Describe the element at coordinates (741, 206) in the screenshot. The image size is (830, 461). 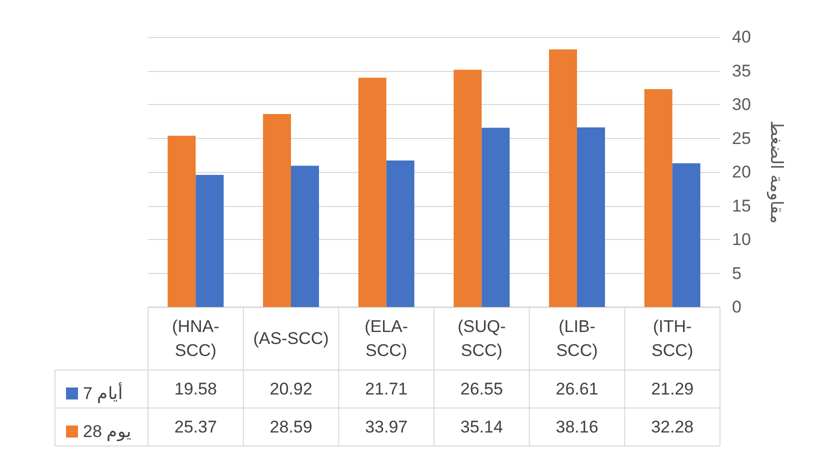
I see `y-tick-label: 15` at that location.